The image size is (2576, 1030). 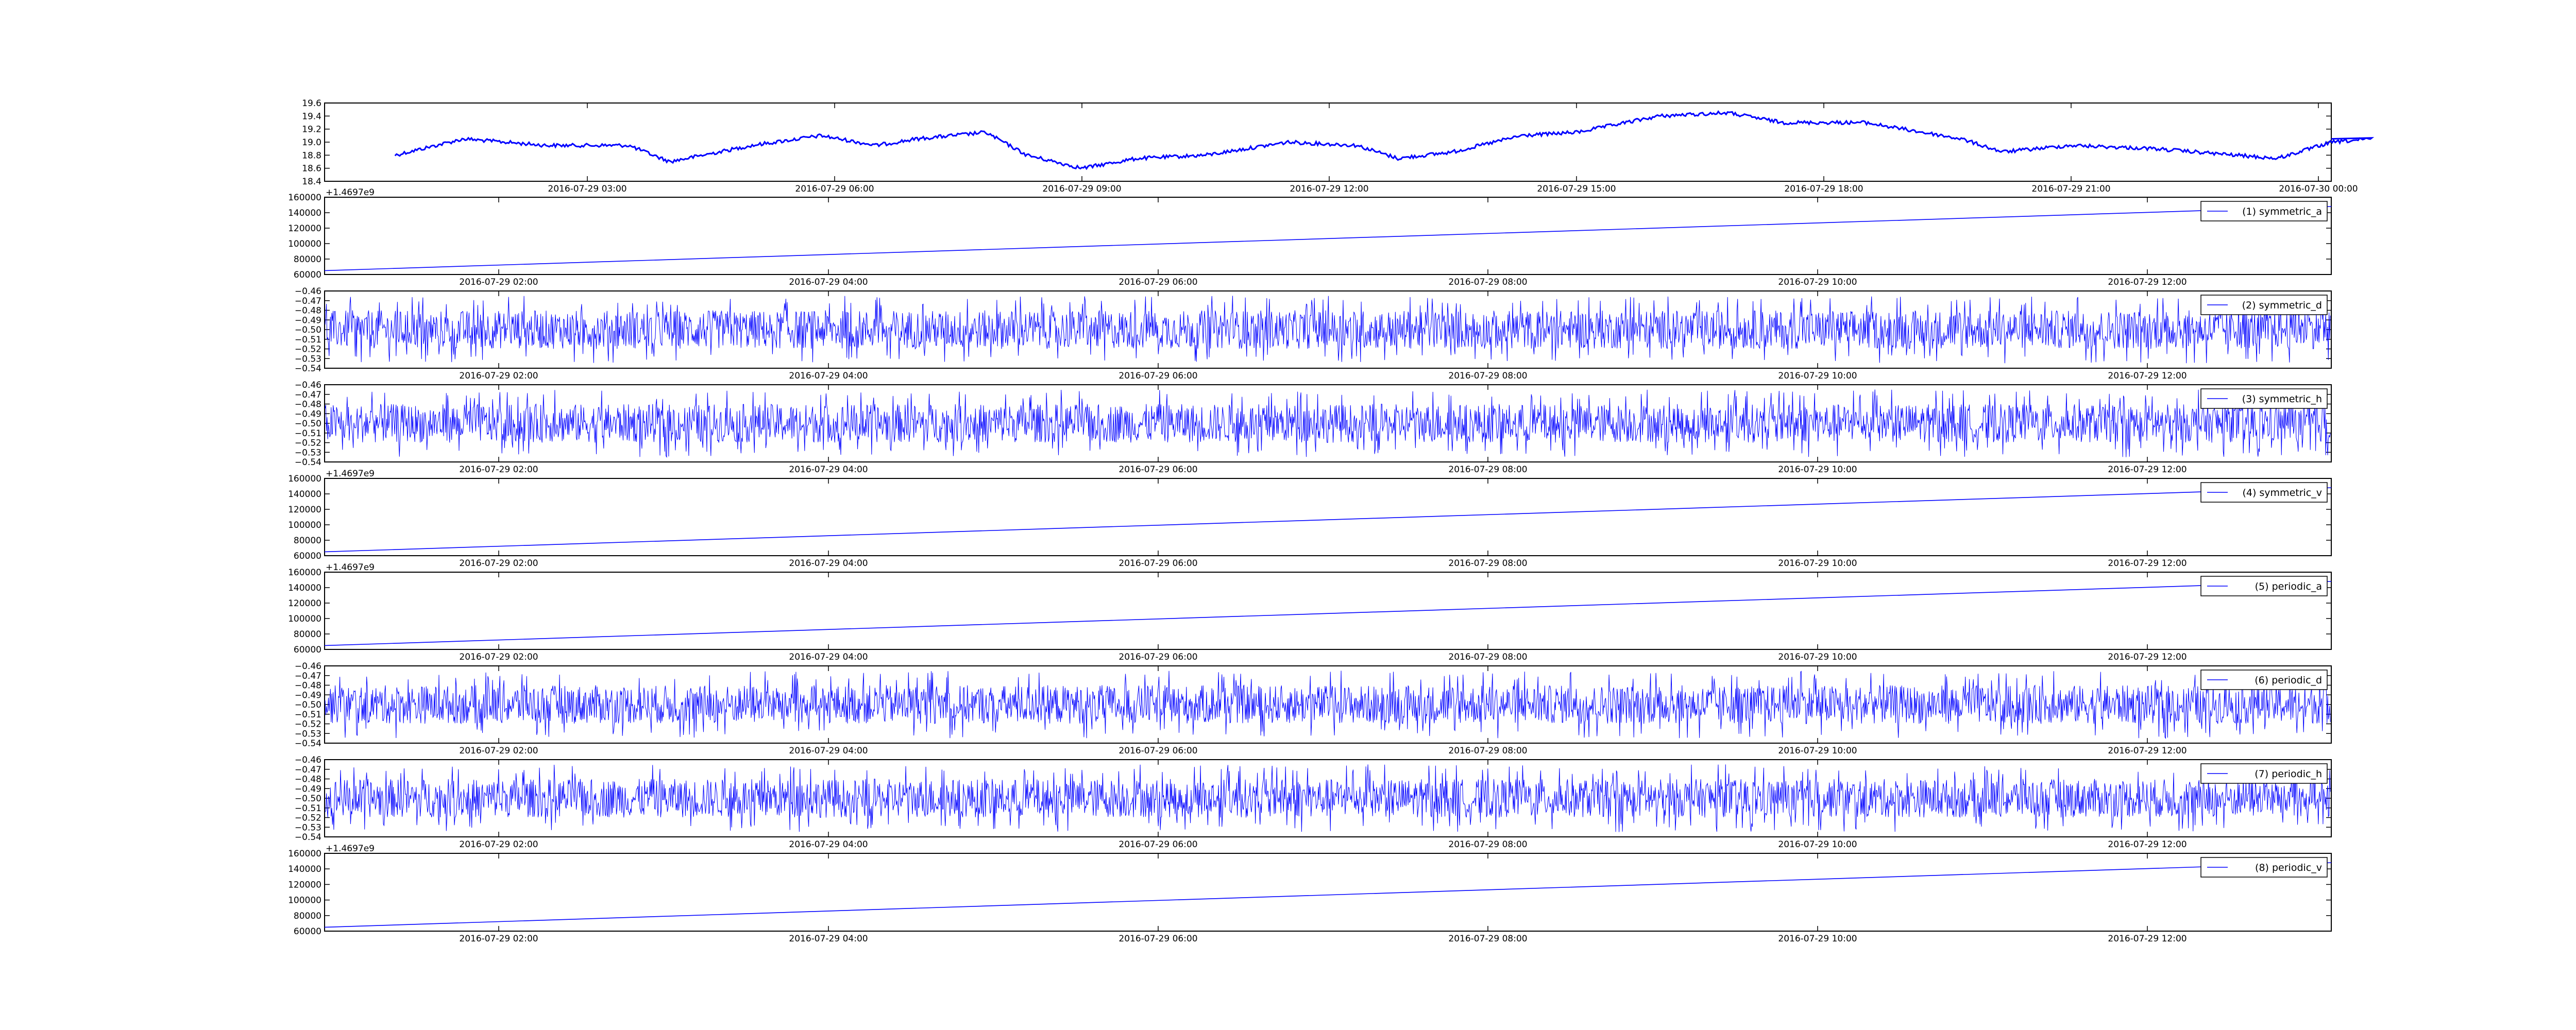 I want to click on legend: (5) periodic_a, so click(x=2264, y=586).